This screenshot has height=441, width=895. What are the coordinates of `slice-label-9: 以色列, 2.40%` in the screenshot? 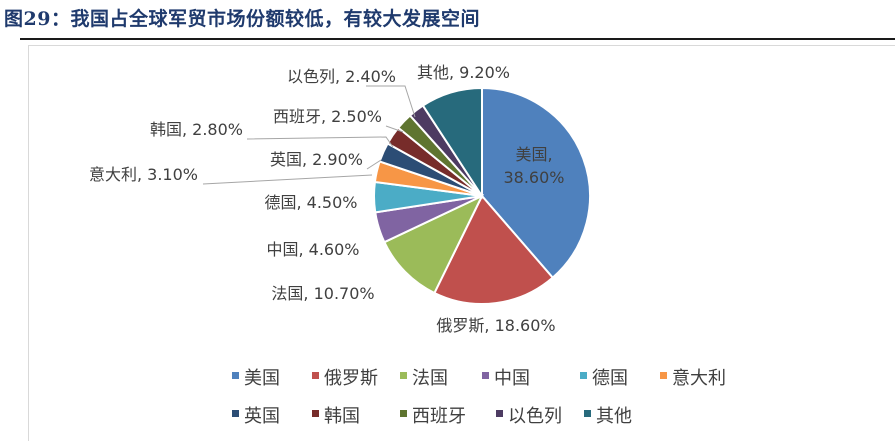 It's located at (341, 76).